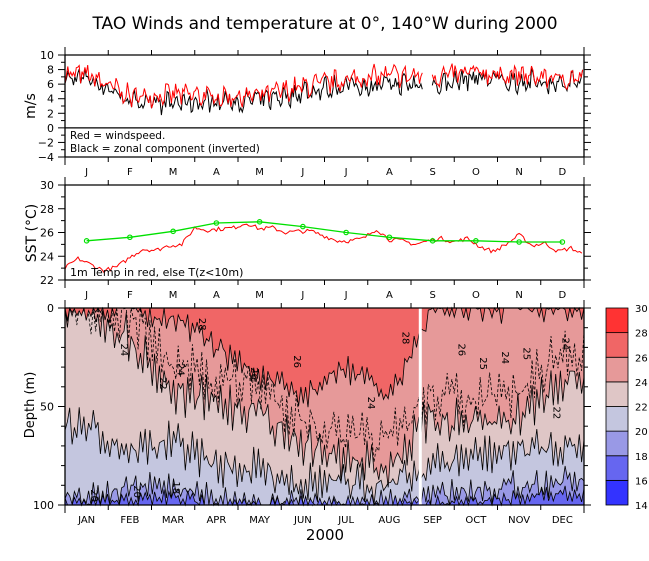  I want to click on x-tick-label: JUN, so click(302, 520).